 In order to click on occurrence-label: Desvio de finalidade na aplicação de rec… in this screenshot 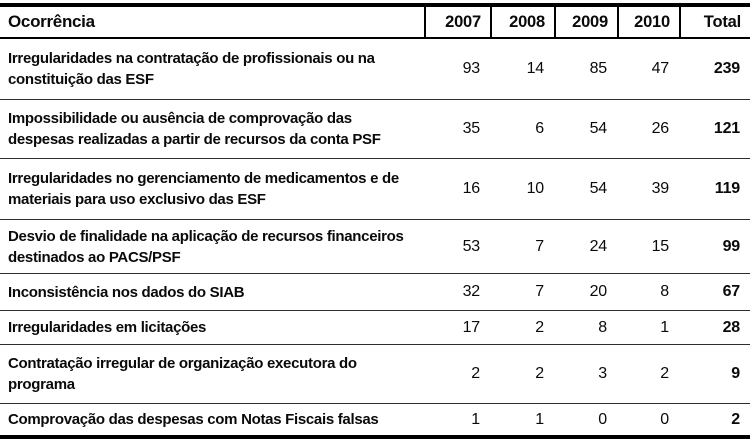, I will do `click(206, 246)`.